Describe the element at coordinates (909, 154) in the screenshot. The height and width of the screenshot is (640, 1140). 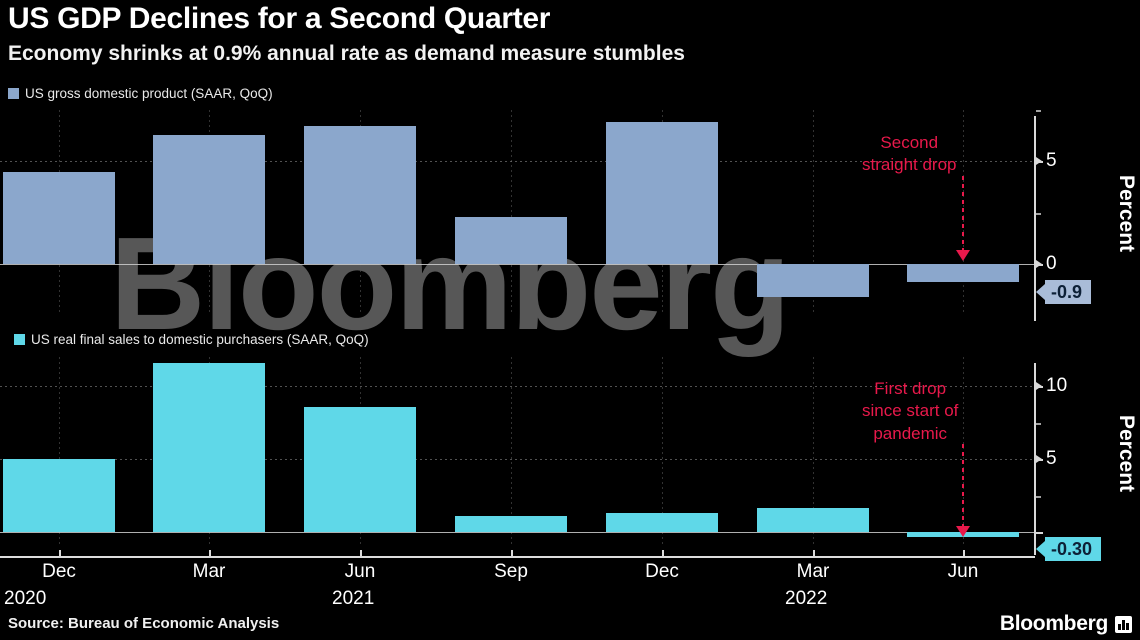
I see `annotation-second-straight-drop: Second straight drop` at that location.